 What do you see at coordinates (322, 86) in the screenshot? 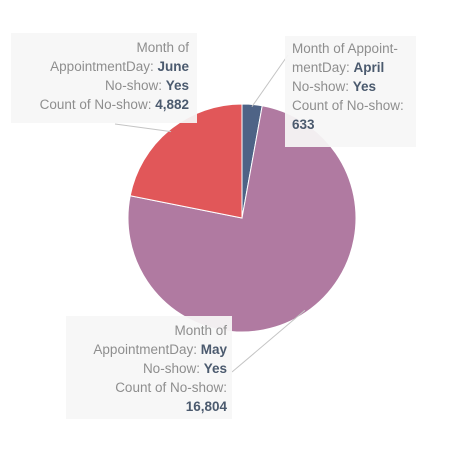
I see `callout-april-noshow-label: No-show:` at bounding box center [322, 86].